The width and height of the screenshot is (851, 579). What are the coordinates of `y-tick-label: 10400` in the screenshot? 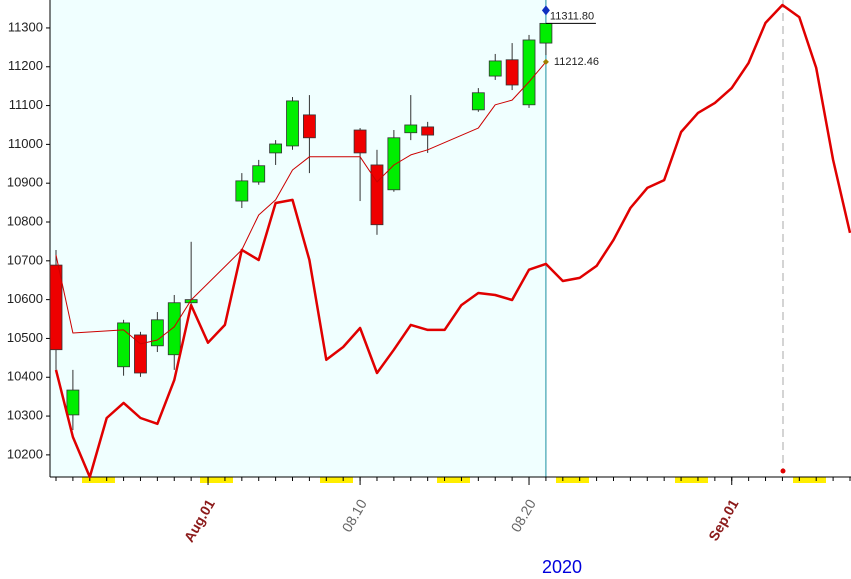 It's located at (25, 376).